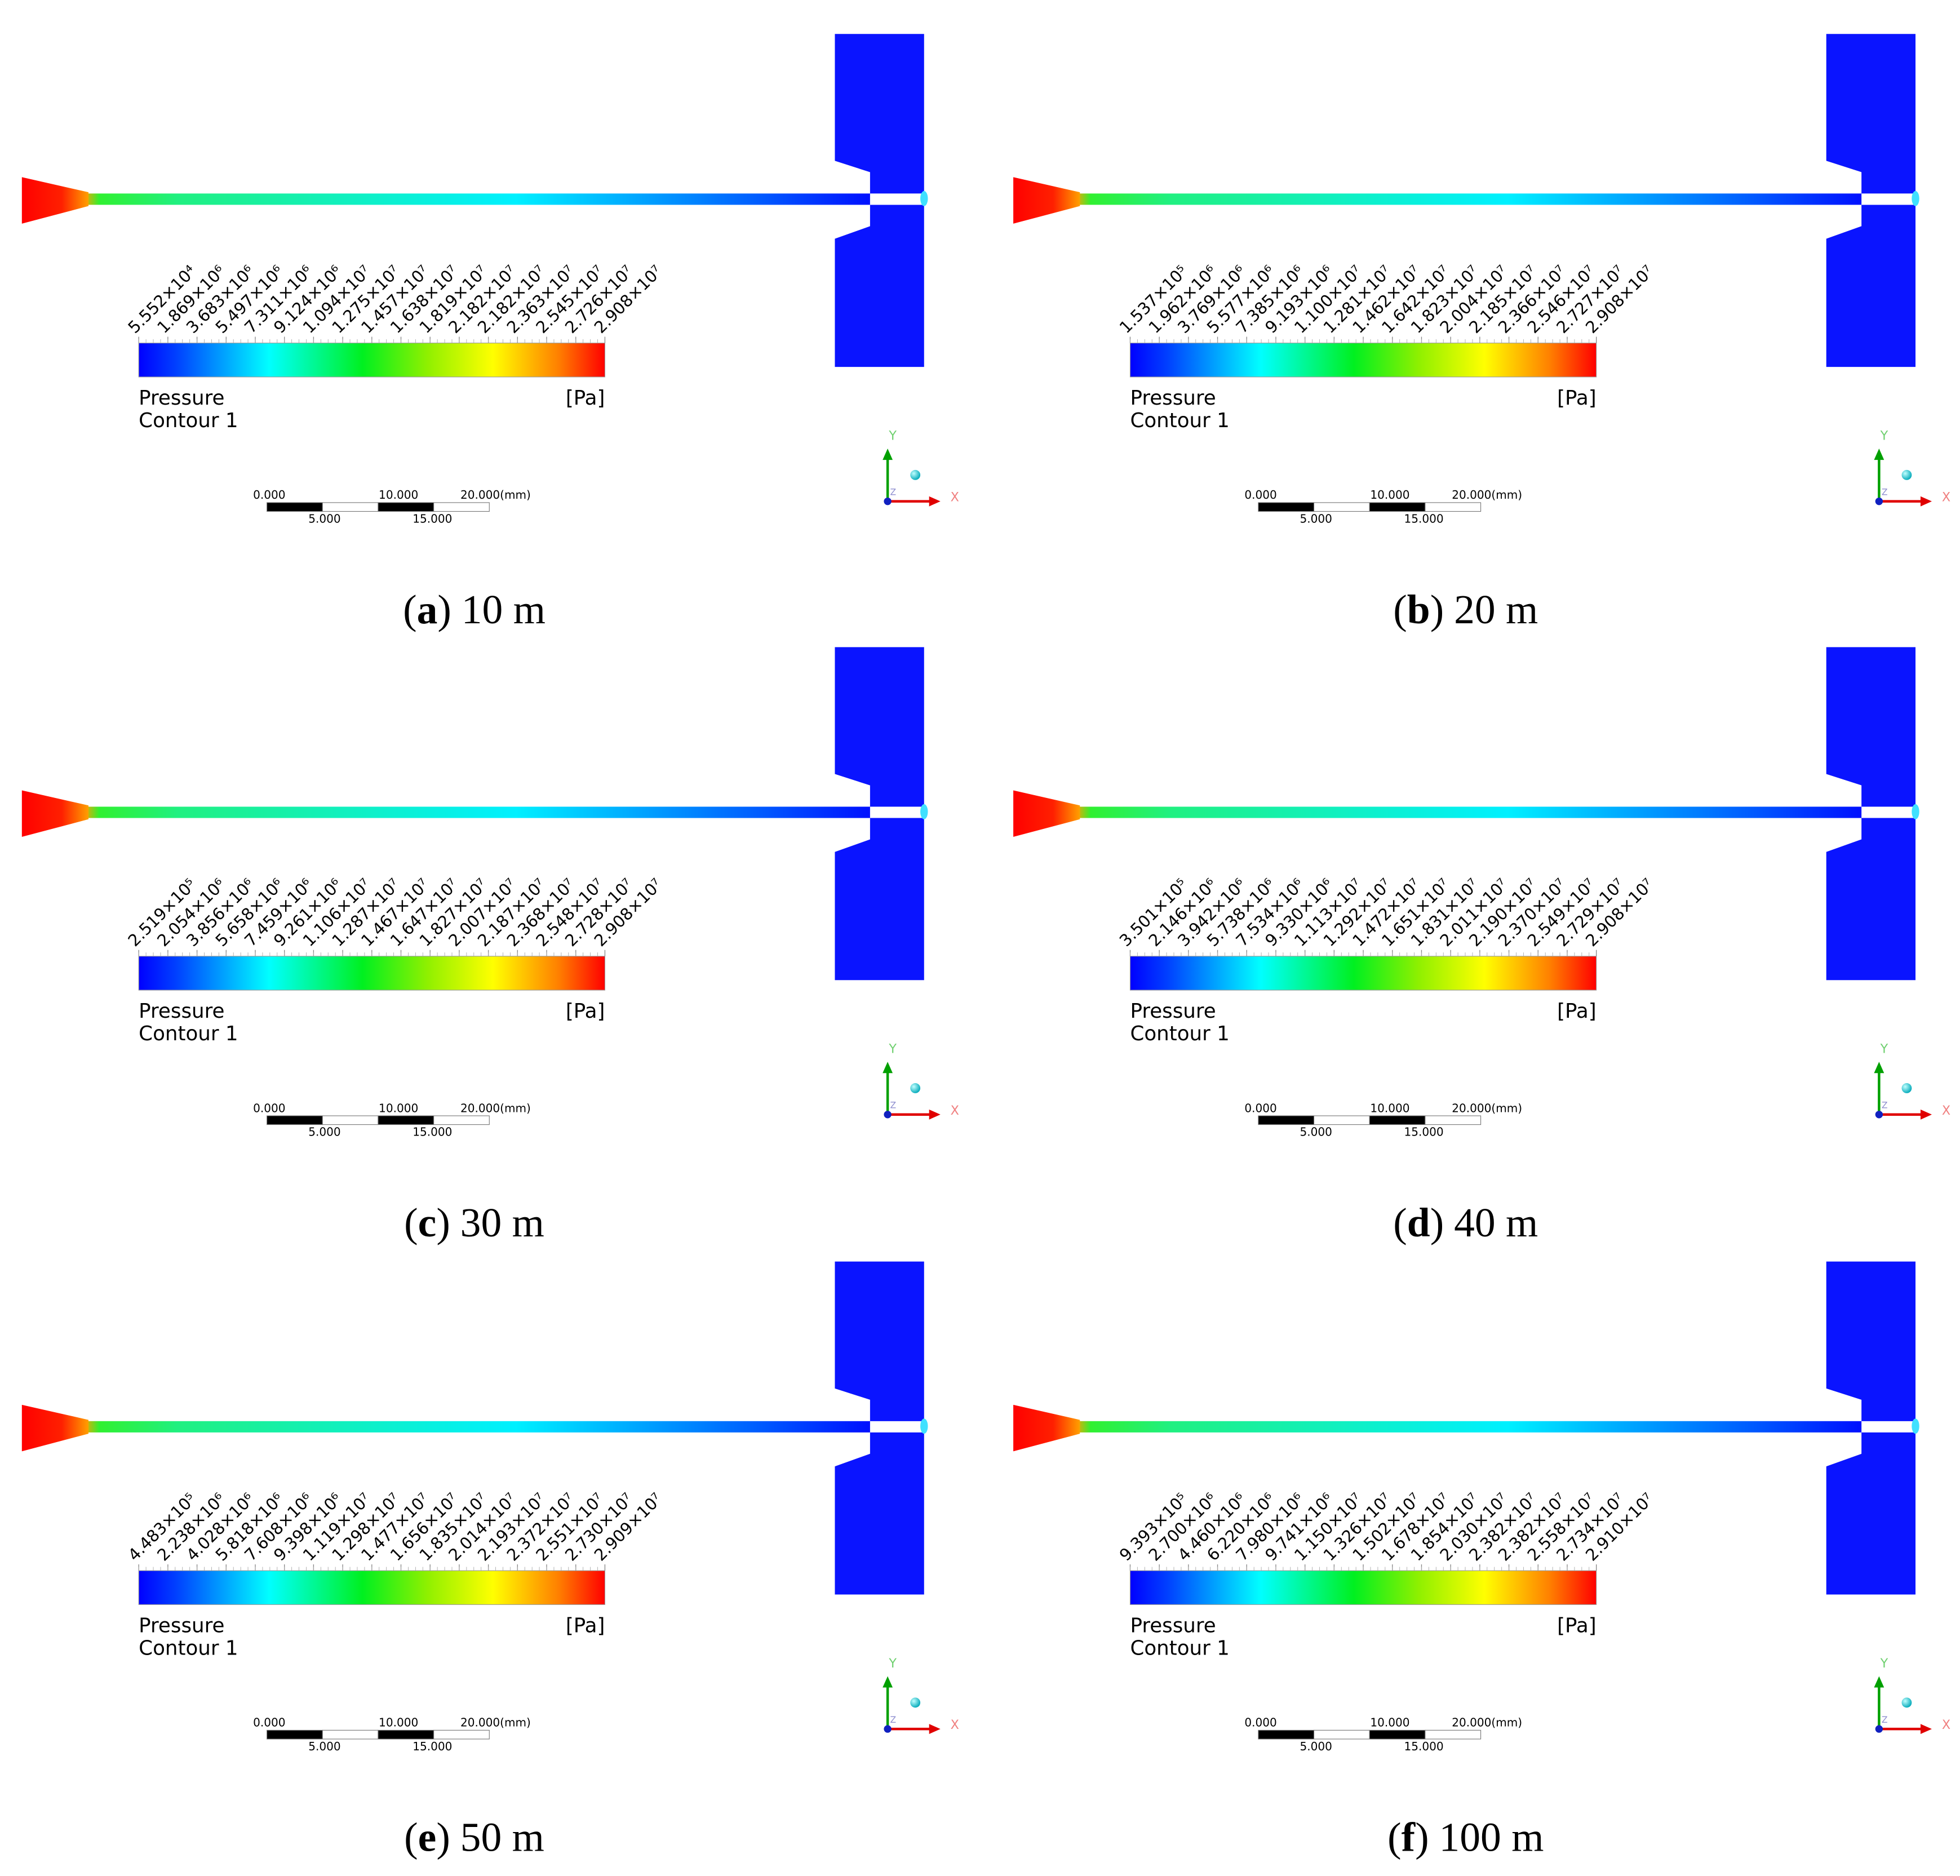 The height and width of the screenshot is (1876, 1960). I want to click on caption-letter: d, so click(1418, 1222).